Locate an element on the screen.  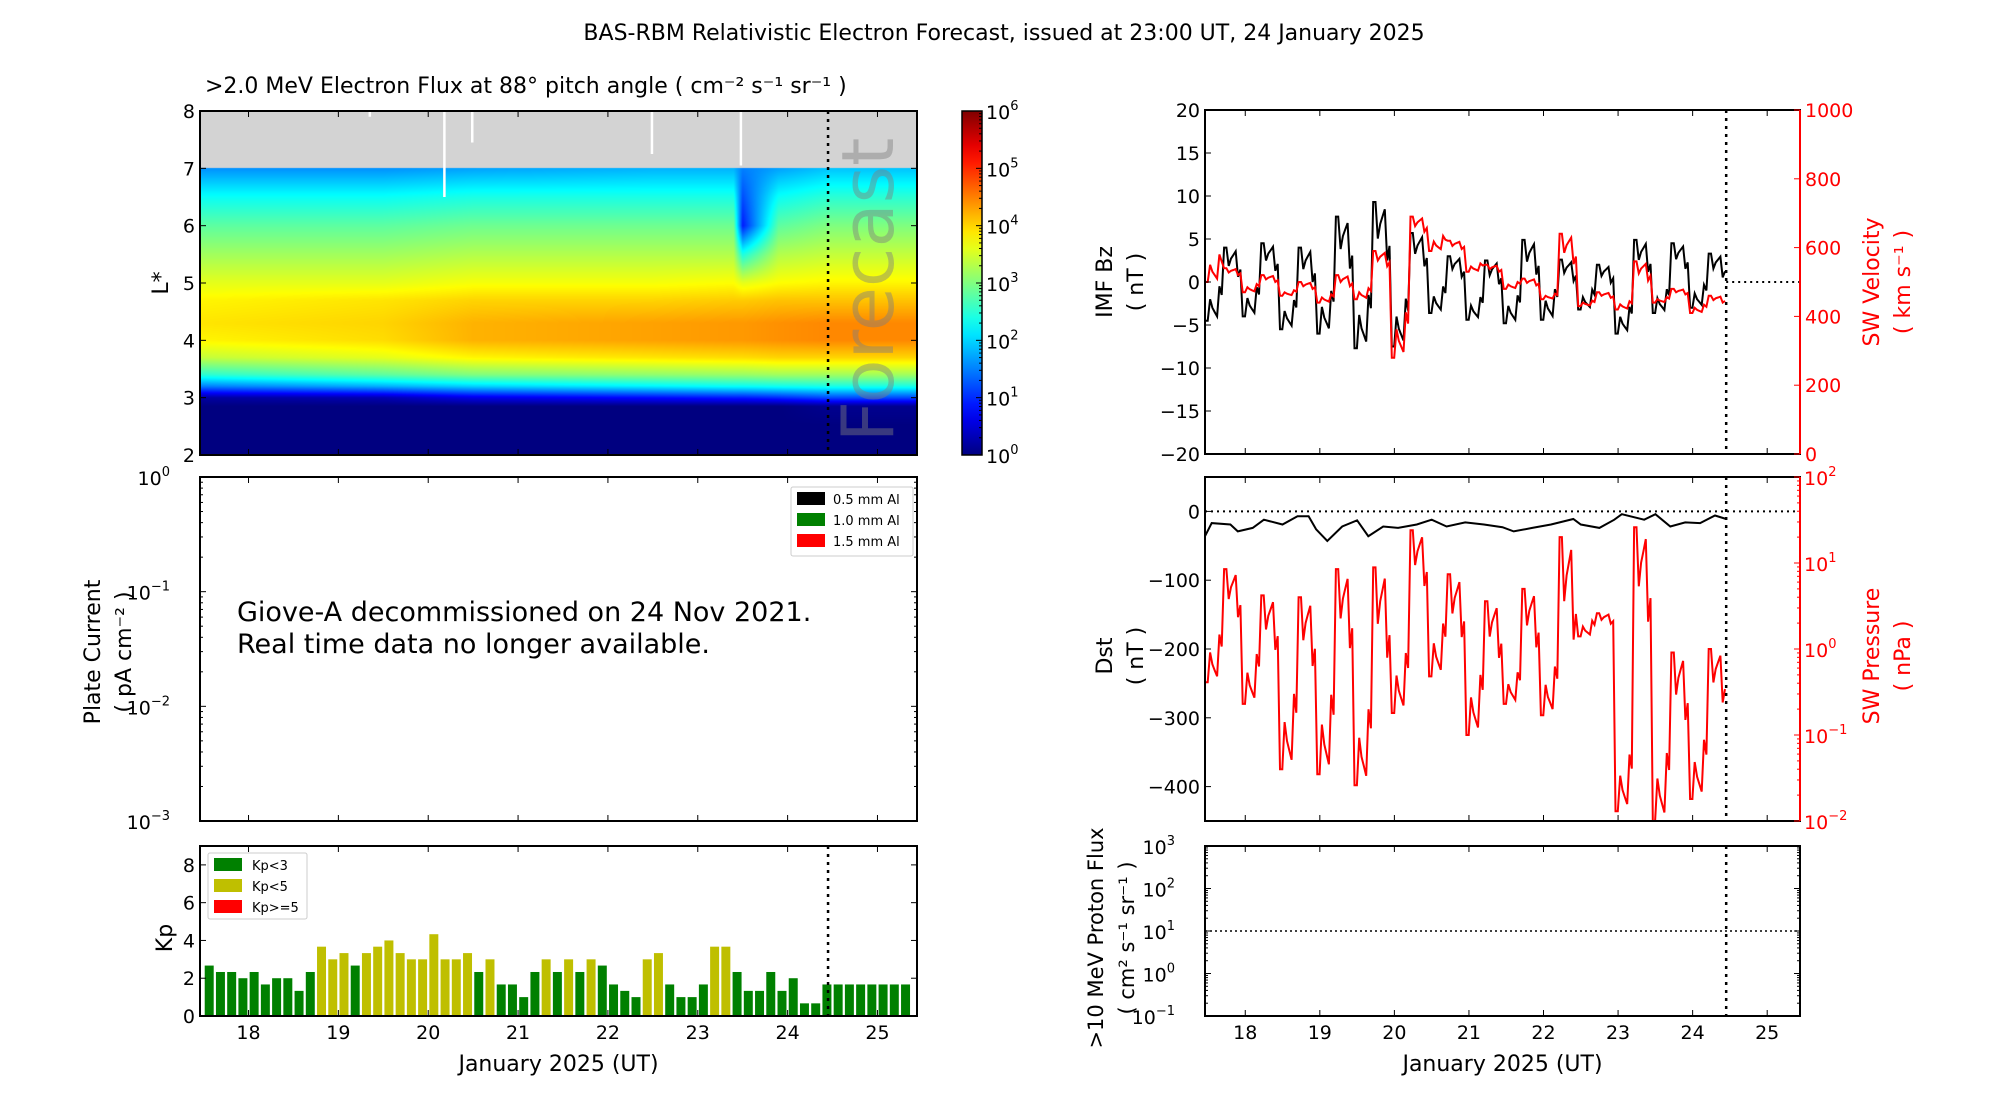
plate-frame is located at coordinates (558, 649).